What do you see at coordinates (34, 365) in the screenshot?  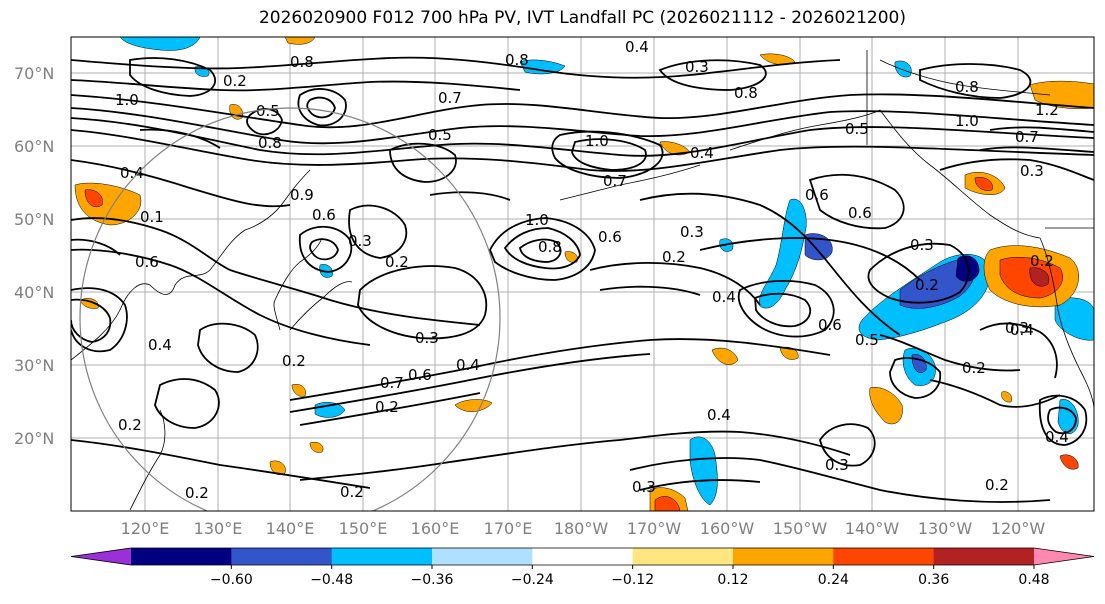 I see `lat-label: 30°N` at bounding box center [34, 365].